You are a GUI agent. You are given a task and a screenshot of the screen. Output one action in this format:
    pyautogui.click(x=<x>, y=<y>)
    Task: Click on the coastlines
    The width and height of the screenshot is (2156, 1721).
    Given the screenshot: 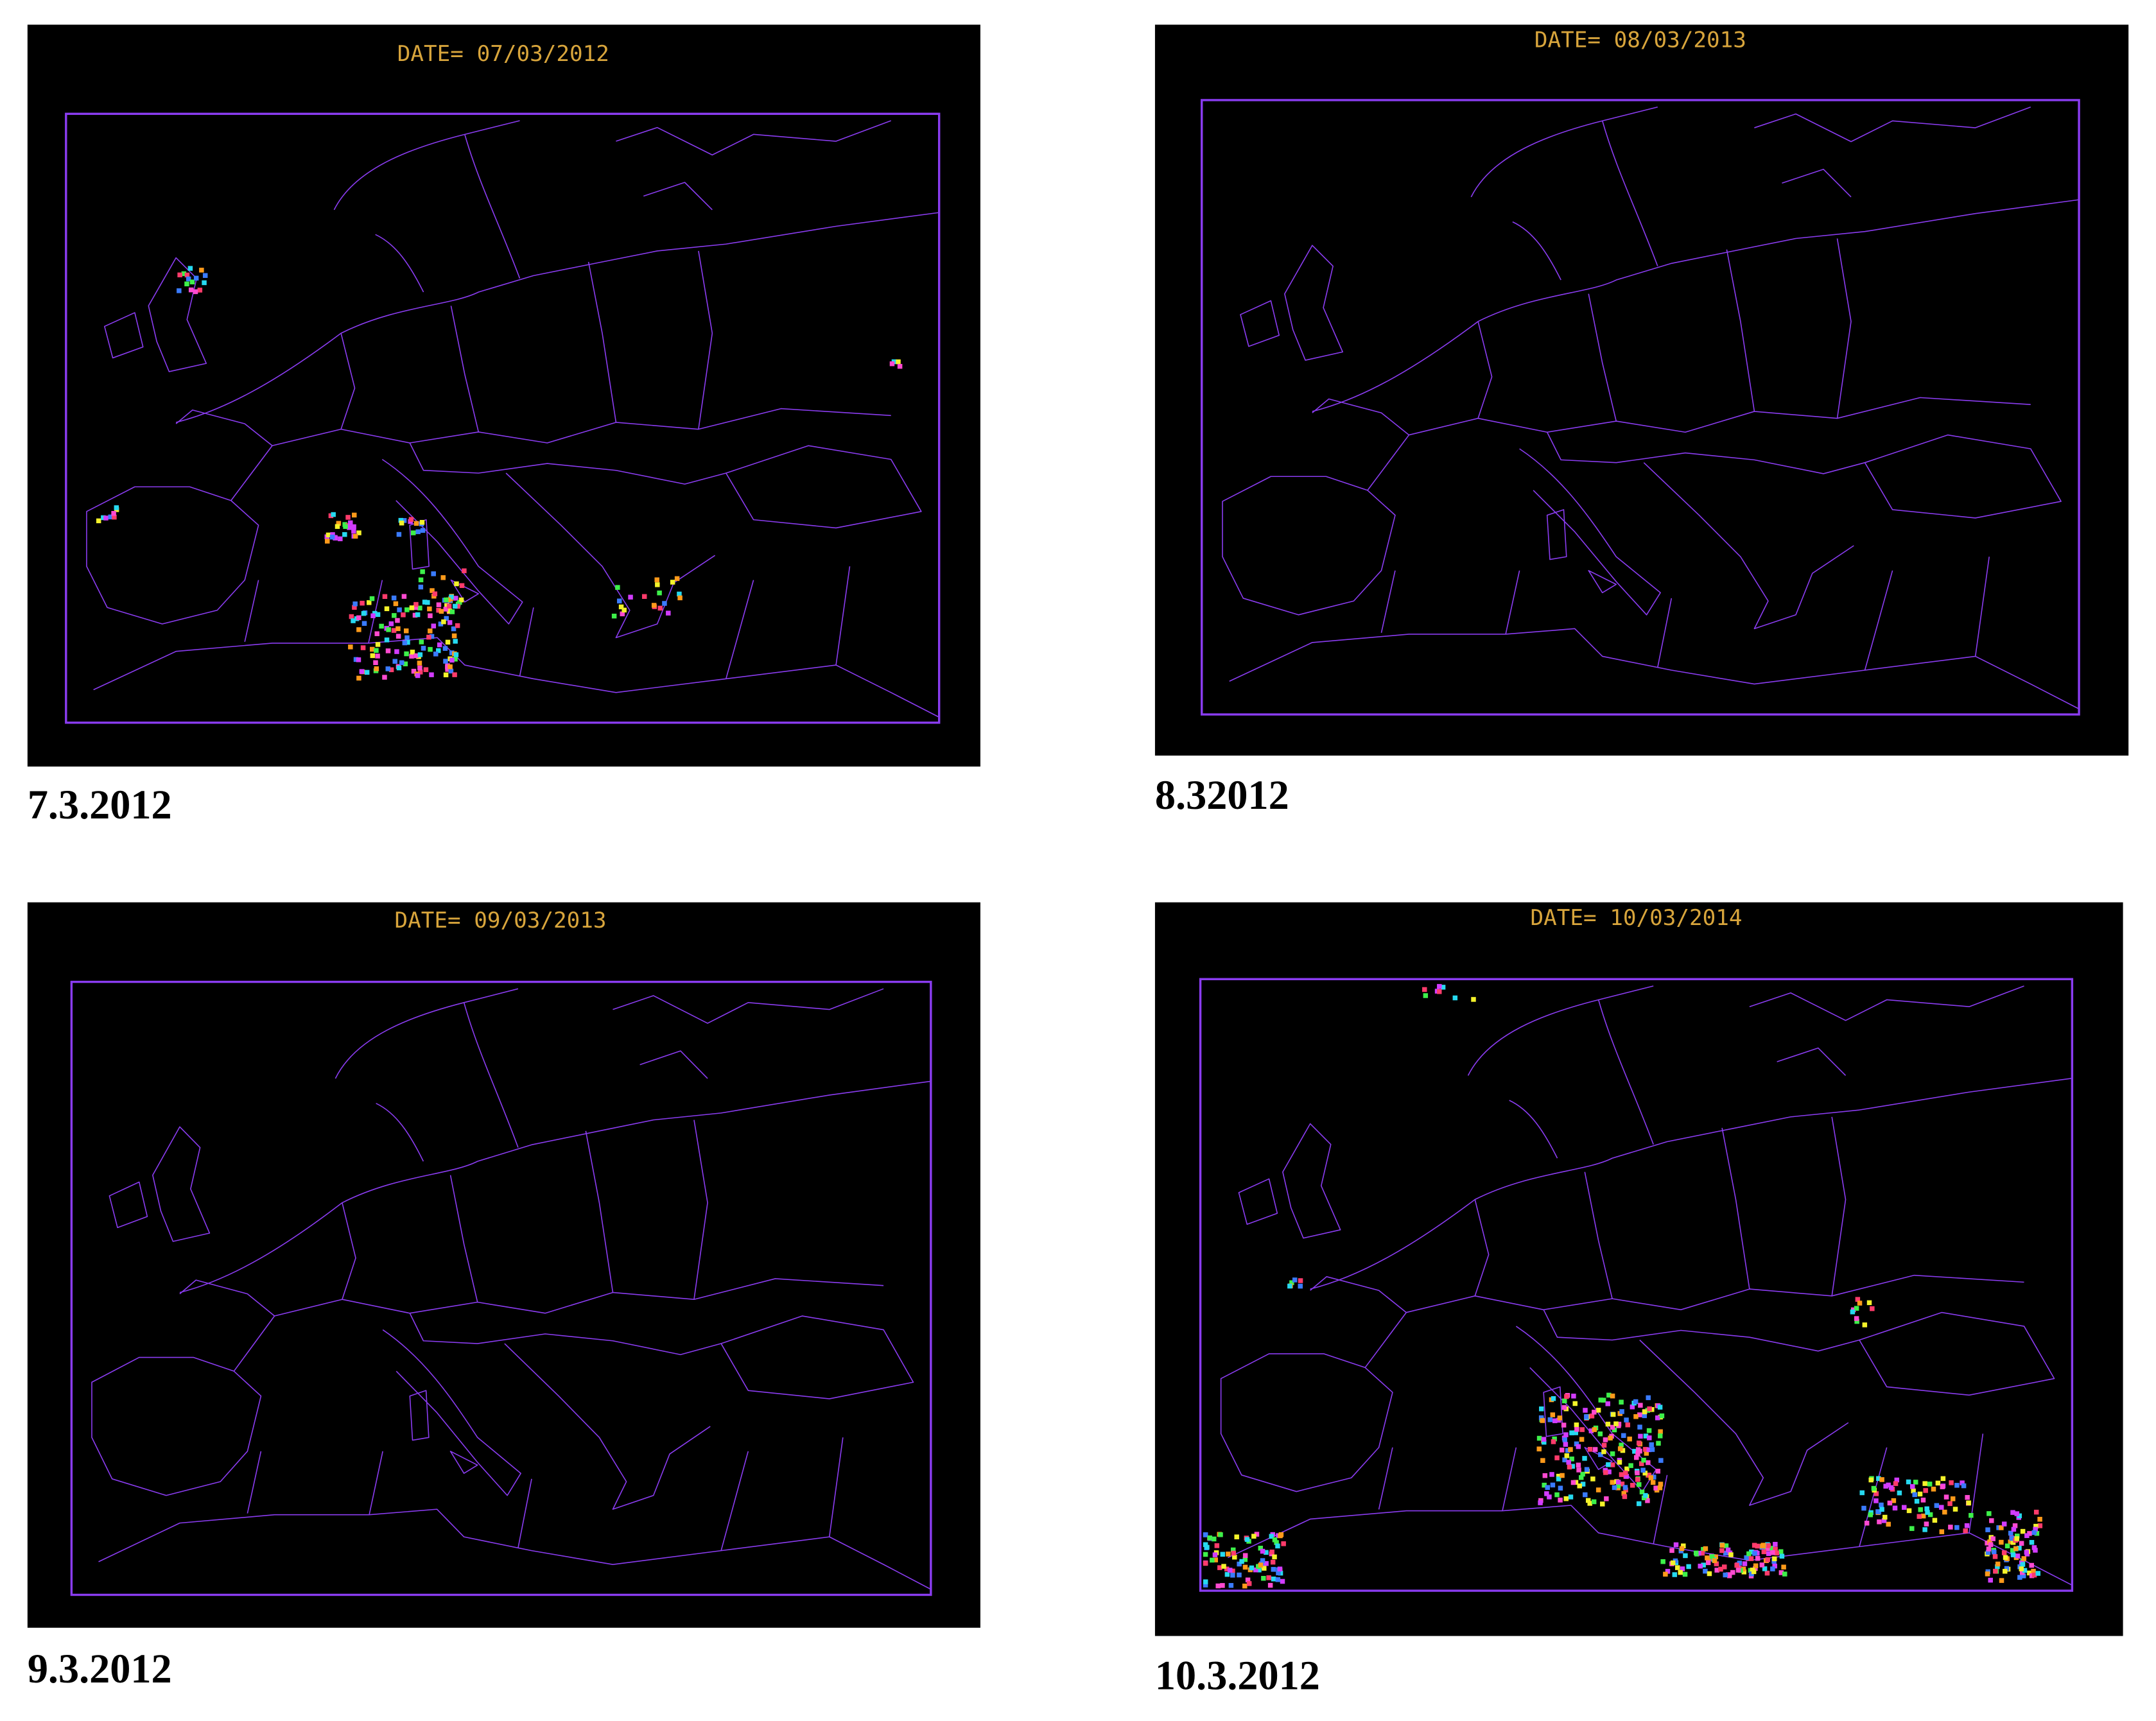 What is the action you would take?
    pyautogui.click(x=1638, y=1286)
    